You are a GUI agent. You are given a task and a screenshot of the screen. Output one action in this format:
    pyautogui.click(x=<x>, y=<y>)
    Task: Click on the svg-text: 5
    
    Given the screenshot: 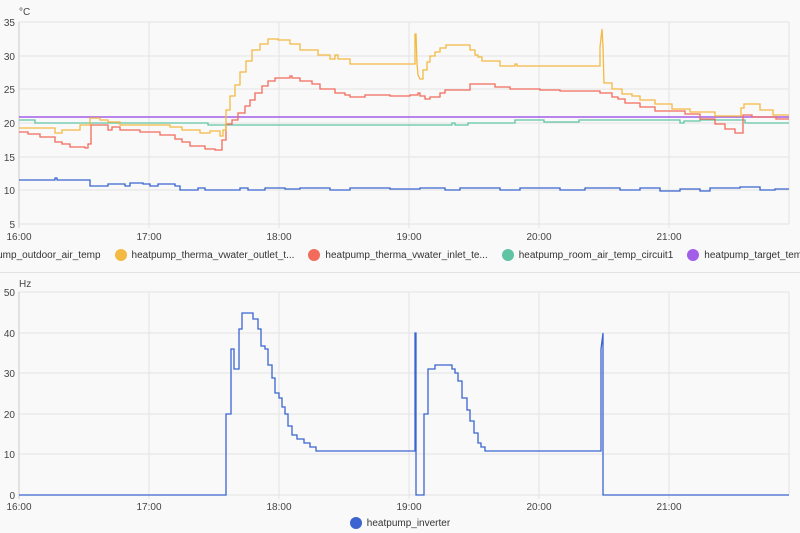 What is the action you would take?
    pyautogui.click(x=12, y=225)
    